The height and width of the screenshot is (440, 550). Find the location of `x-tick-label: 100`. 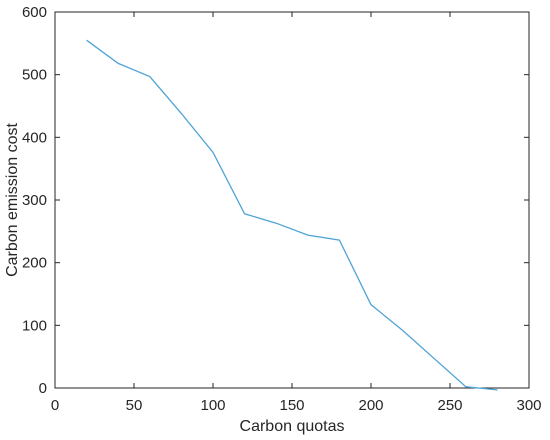

x-tick-label: 100 is located at coordinates (212, 405).